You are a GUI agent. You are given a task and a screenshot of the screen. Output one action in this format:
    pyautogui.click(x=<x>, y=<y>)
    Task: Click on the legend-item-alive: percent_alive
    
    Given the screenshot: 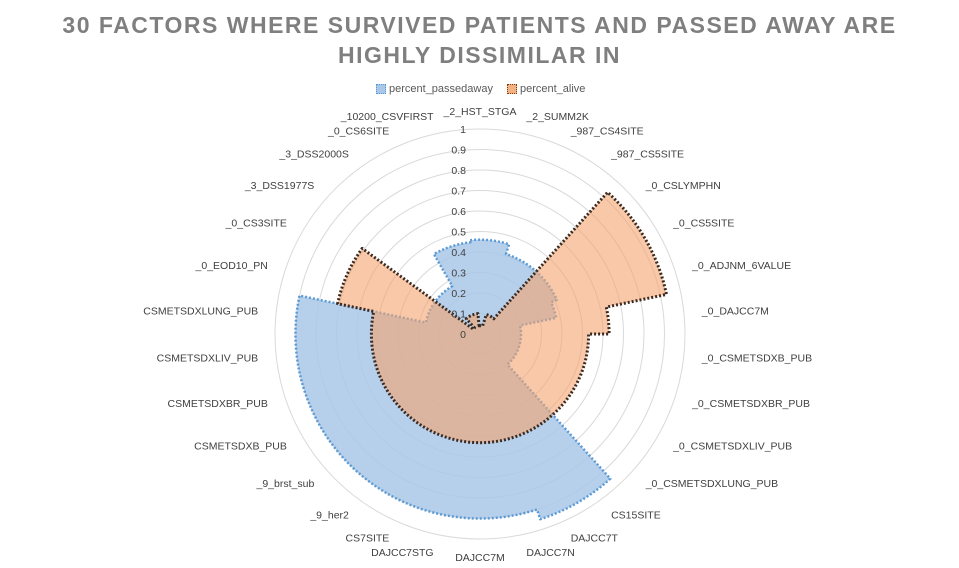 What is the action you would take?
    pyautogui.click(x=546, y=89)
    